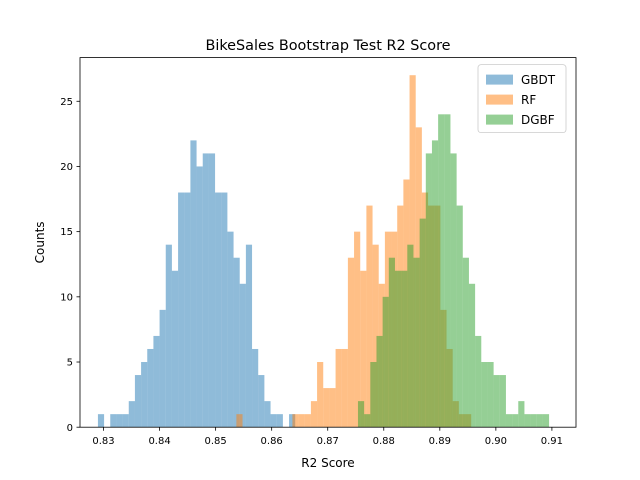  I want to click on y-tick-label: 10, so click(66, 297).